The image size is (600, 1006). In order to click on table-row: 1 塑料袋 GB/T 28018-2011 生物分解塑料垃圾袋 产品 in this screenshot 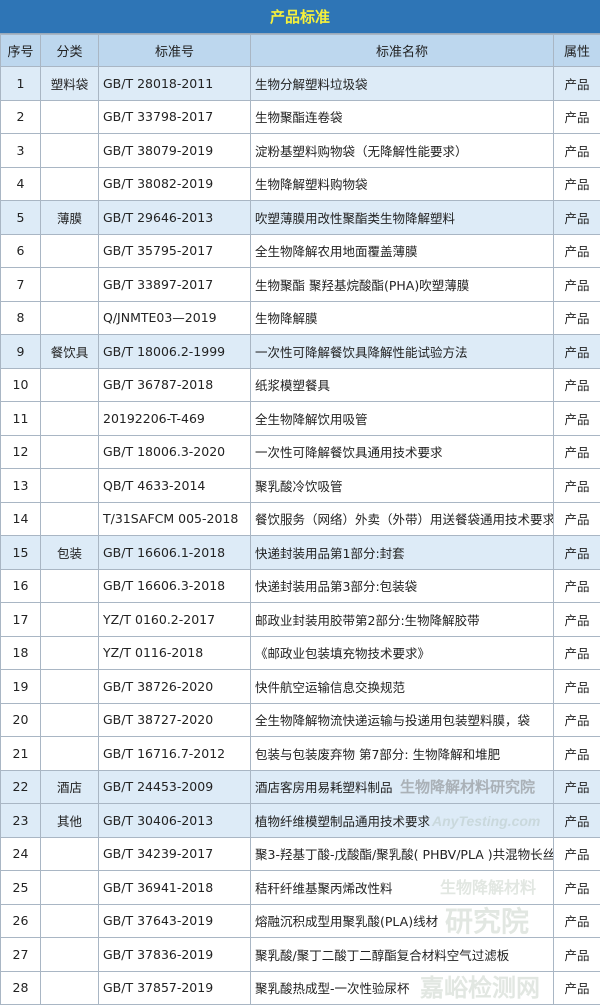, I will do `click(300, 83)`.